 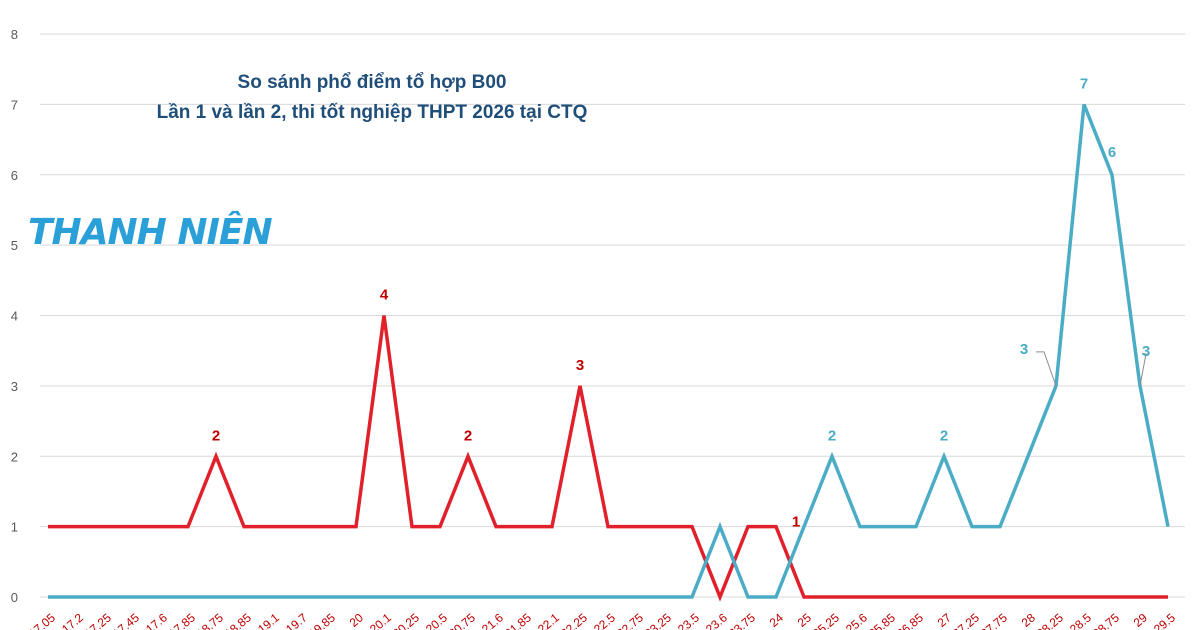 I want to click on y-tick-label: 4, so click(x=14, y=316).